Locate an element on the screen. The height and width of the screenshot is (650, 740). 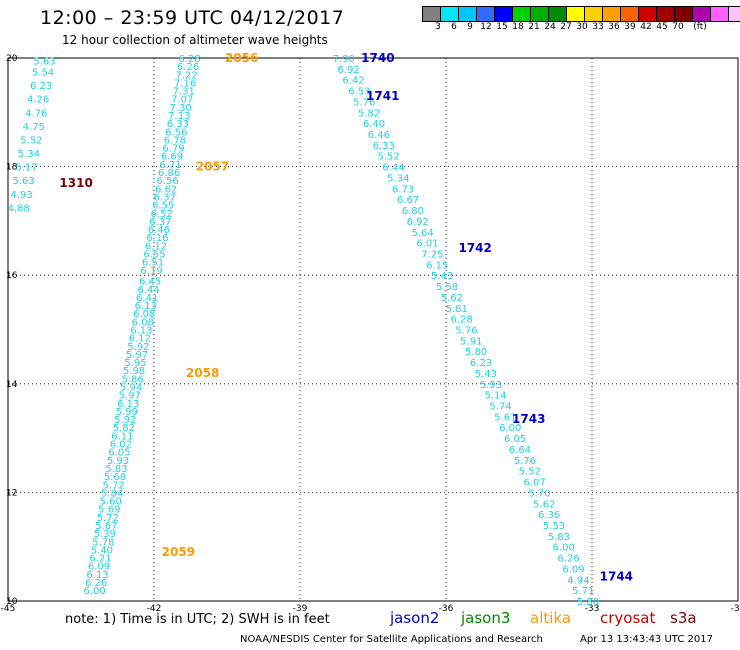
swh-value: 6.71 is located at coordinates (170, 165).